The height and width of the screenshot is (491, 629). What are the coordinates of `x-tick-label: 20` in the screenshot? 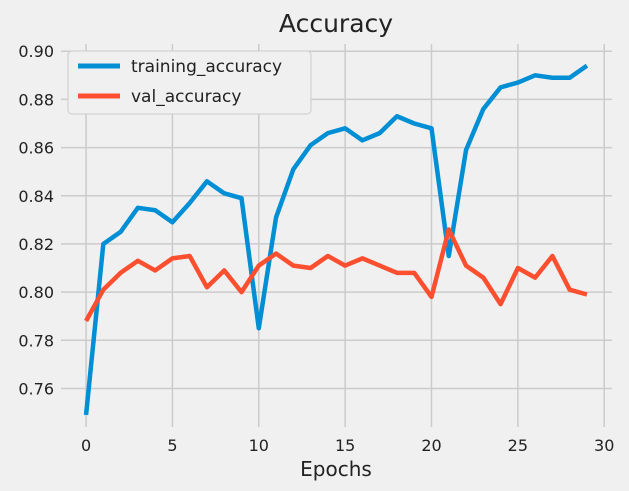 It's located at (431, 445).